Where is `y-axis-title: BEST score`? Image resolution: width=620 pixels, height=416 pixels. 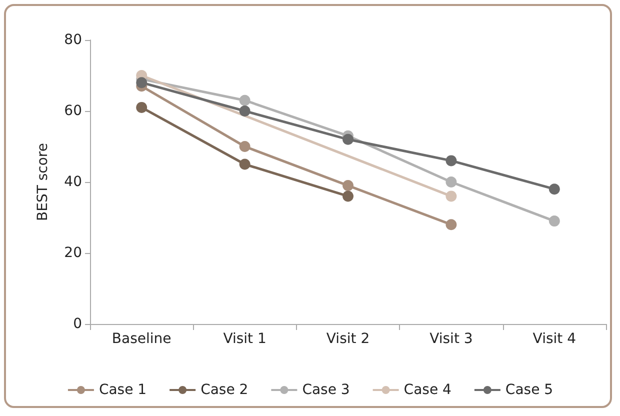 y-axis-title: BEST score is located at coordinates (43, 182).